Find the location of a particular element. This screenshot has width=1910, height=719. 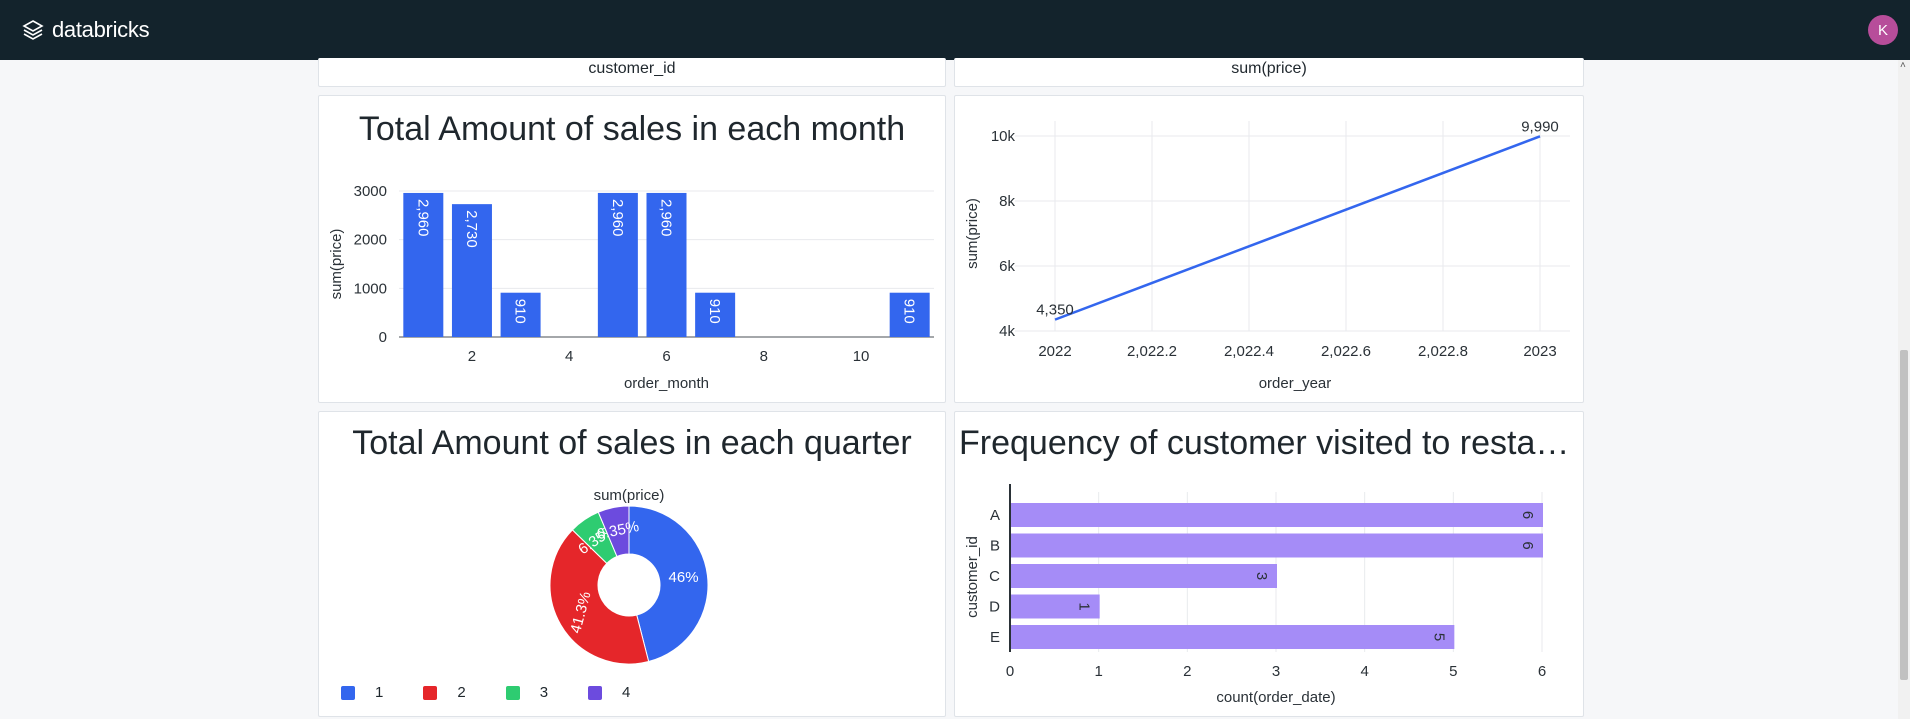

x-tick-label: 2,022.2 is located at coordinates (1152, 351).